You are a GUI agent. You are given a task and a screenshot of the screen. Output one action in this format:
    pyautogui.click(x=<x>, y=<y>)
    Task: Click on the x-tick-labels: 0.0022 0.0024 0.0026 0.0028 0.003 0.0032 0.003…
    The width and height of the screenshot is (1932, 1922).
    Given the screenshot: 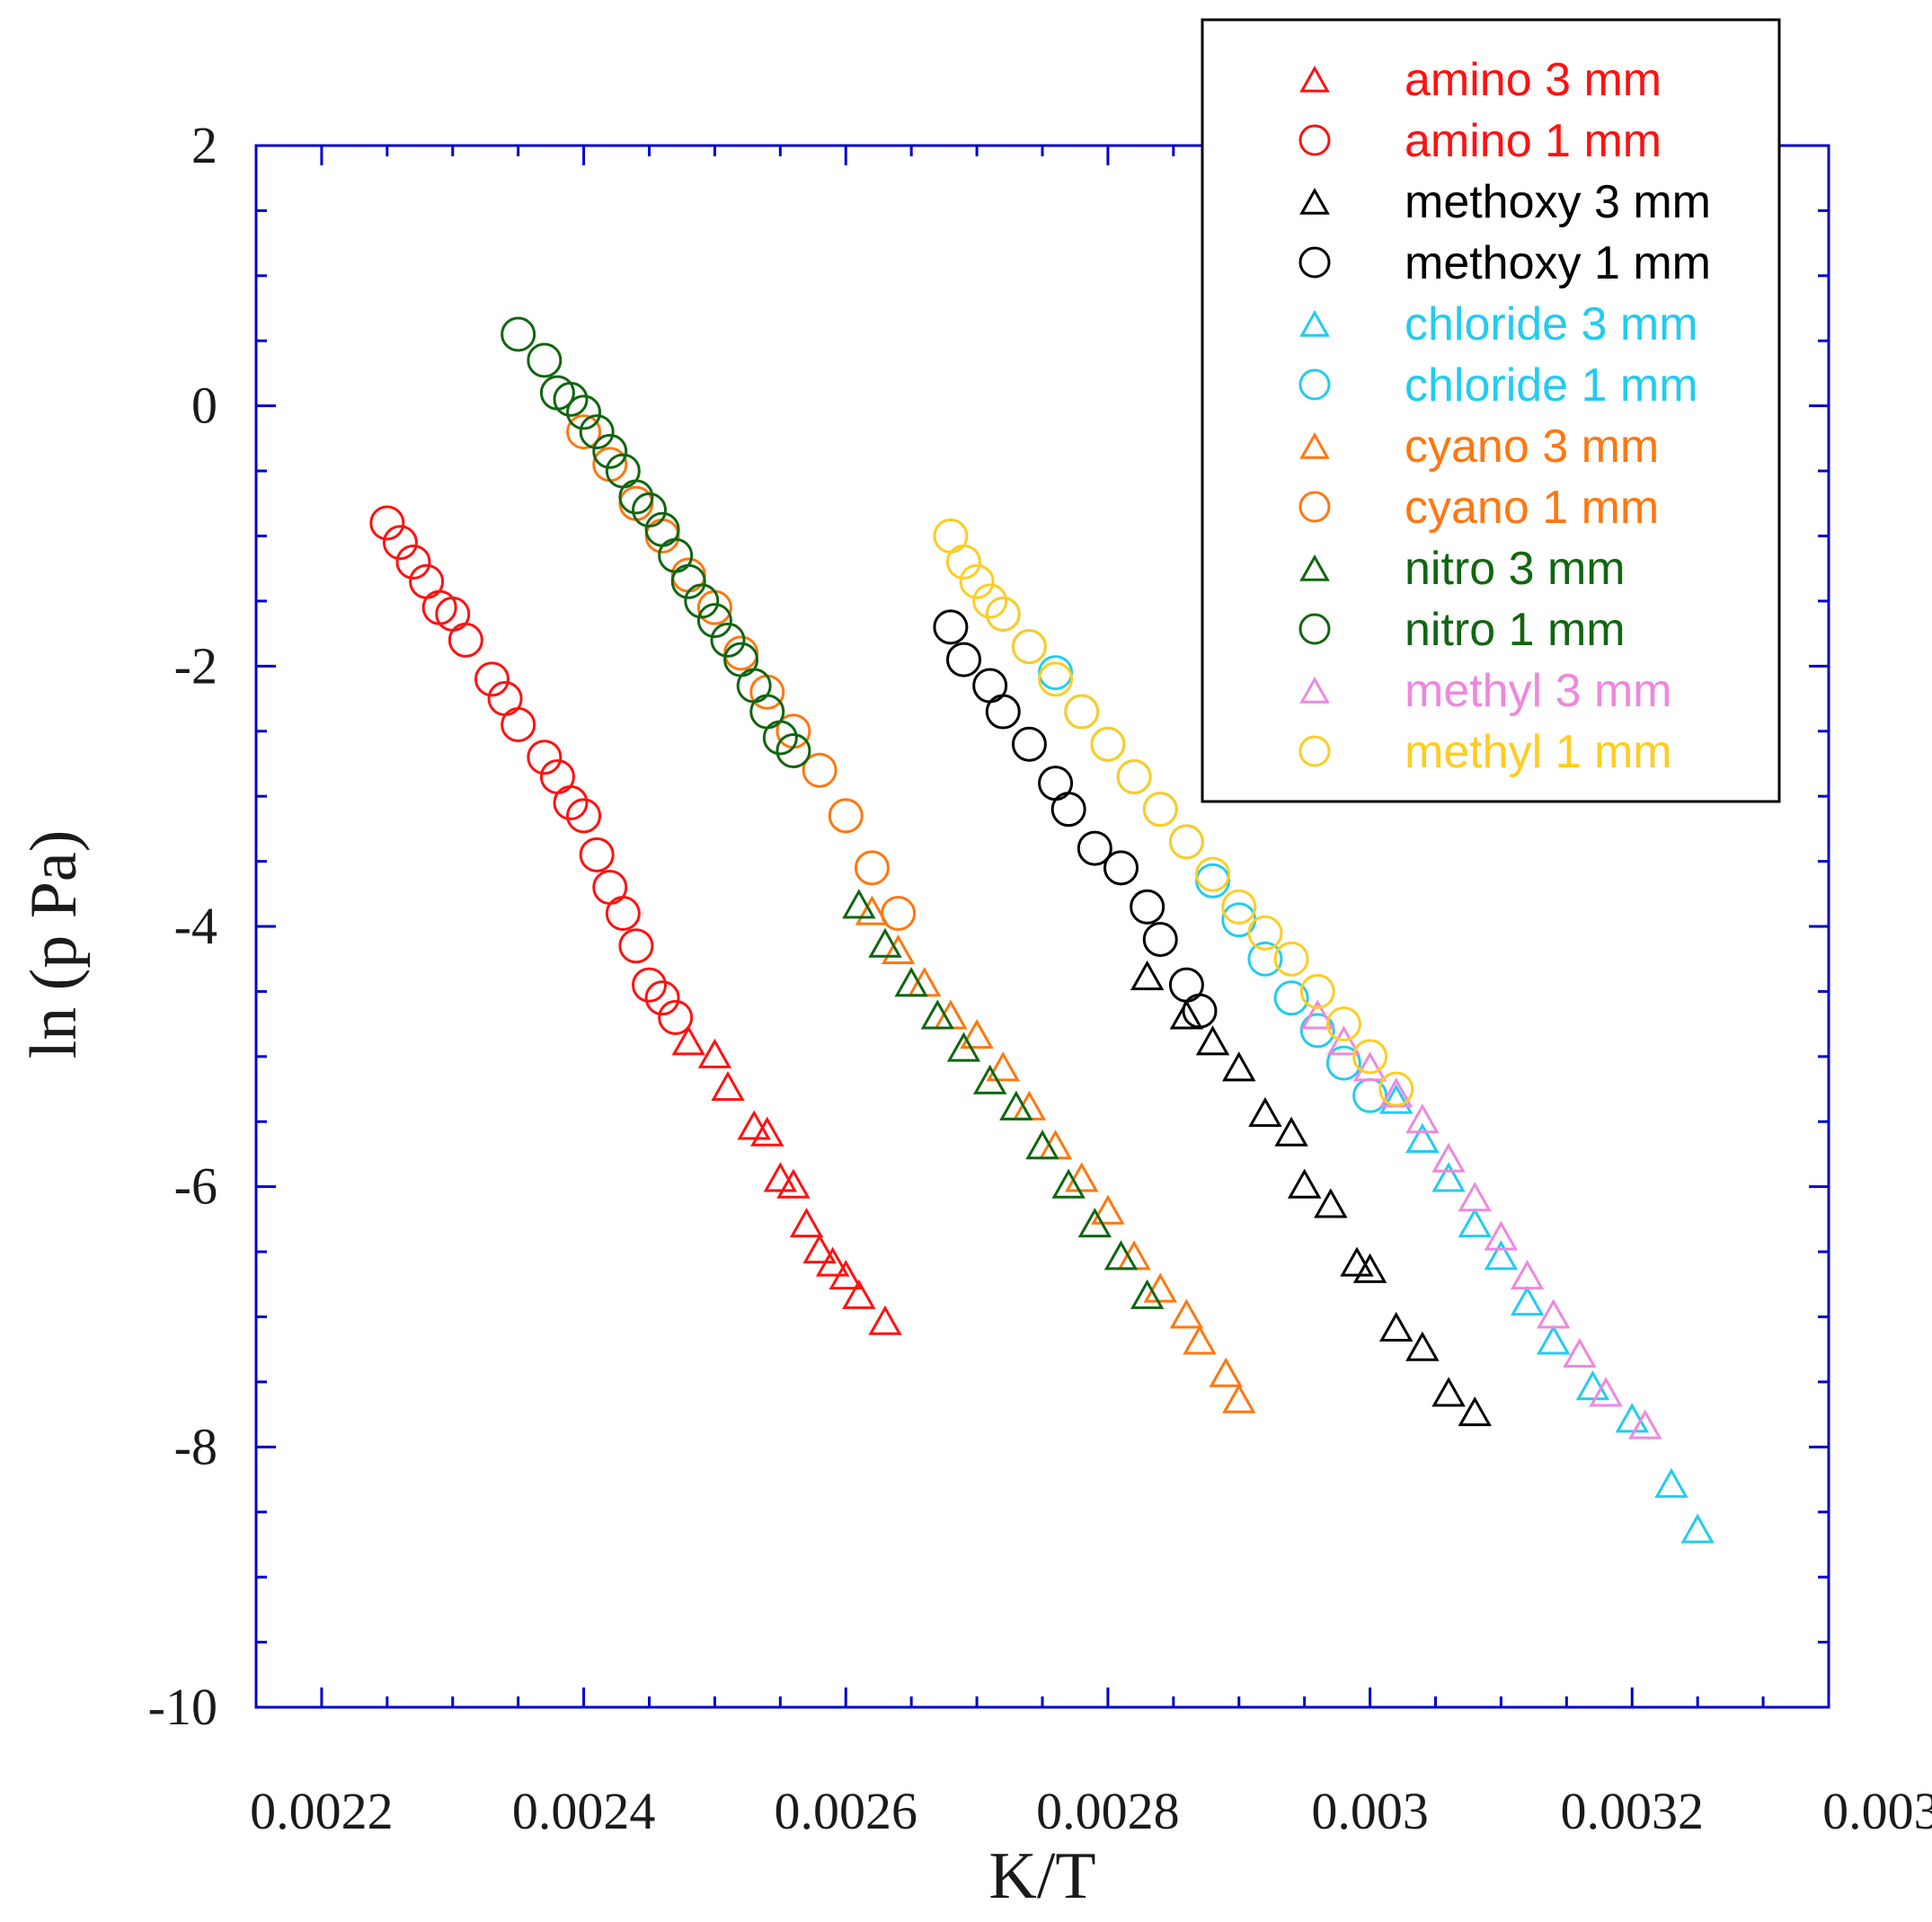 What is the action you would take?
    pyautogui.click(x=1091, y=1811)
    